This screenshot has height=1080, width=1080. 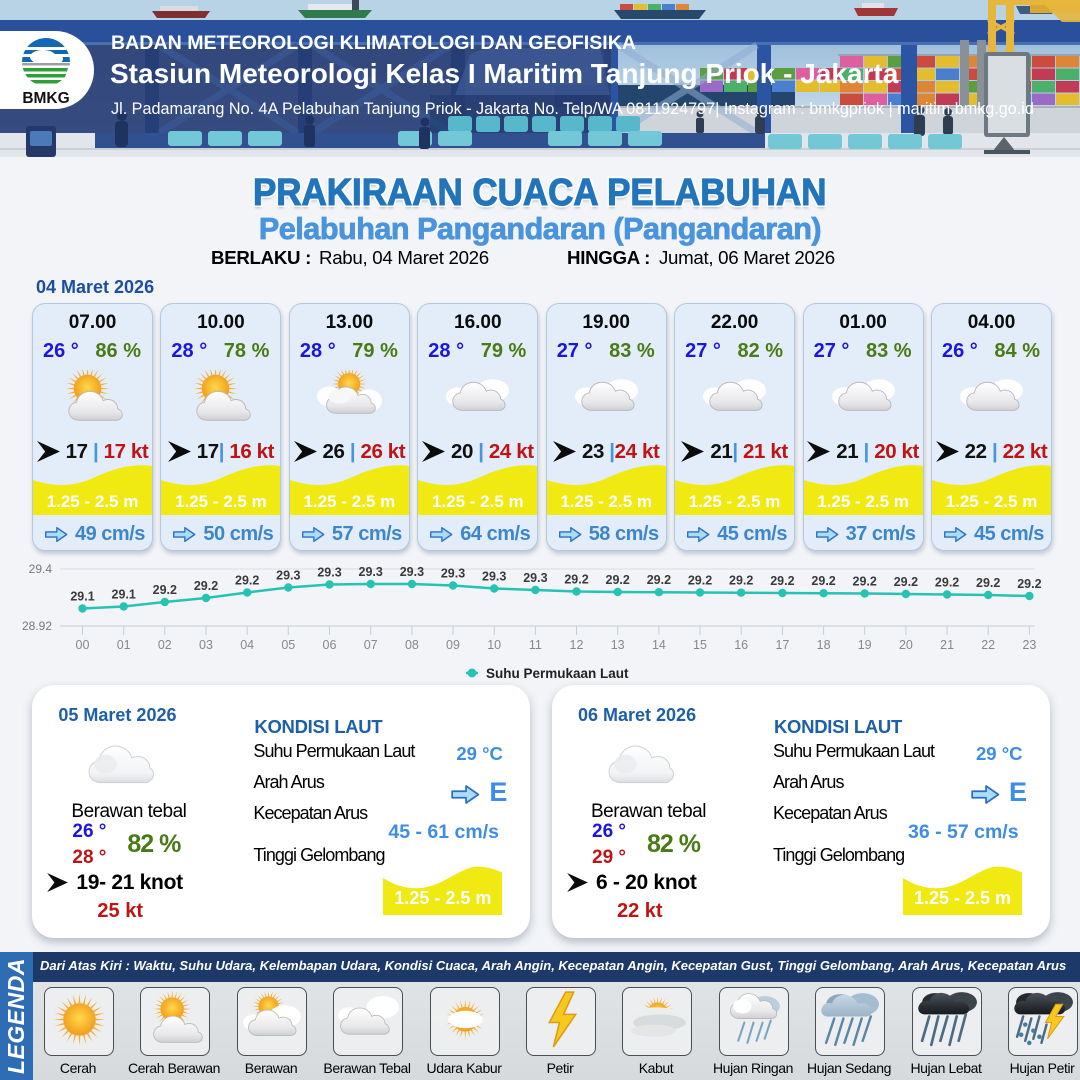 What do you see at coordinates (865, 645) in the screenshot?
I see `svg-text: 19` at bounding box center [865, 645].